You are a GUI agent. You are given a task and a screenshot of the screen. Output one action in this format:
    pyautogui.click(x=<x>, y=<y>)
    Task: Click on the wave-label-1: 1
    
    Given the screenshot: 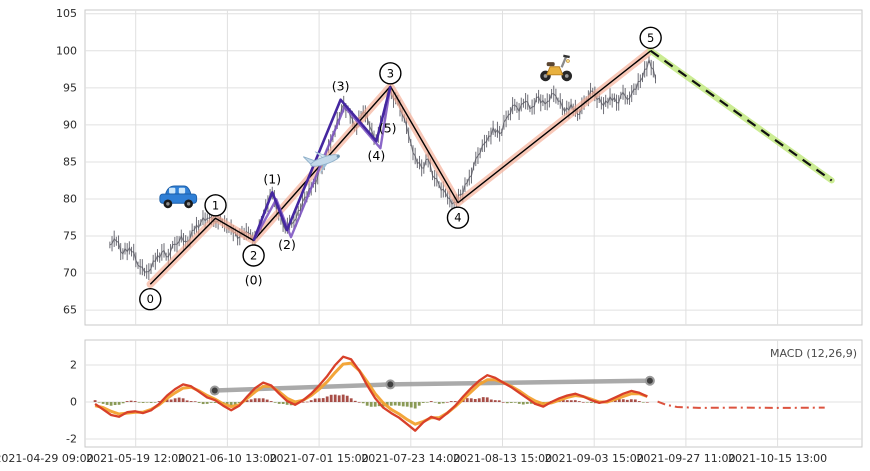 What is the action you would take?
    pyautogui.click(x=215, y=205)
    